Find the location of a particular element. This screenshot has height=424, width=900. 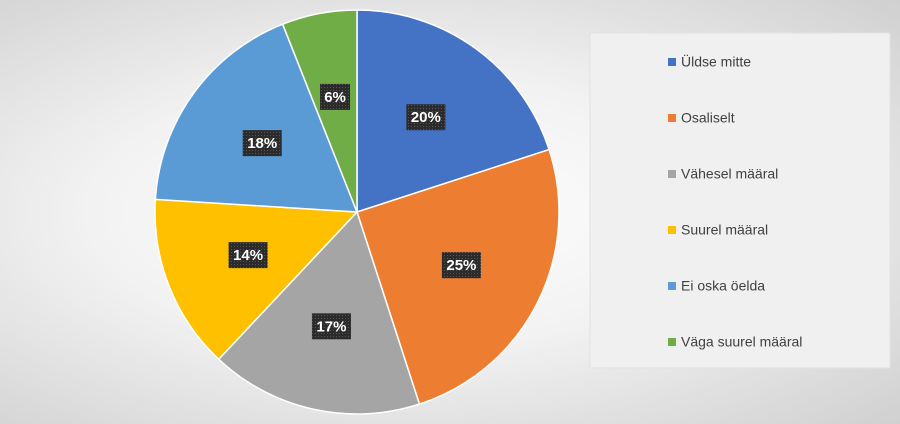

legend-label: Ei oska öelda is located at coordinates (723, 286).